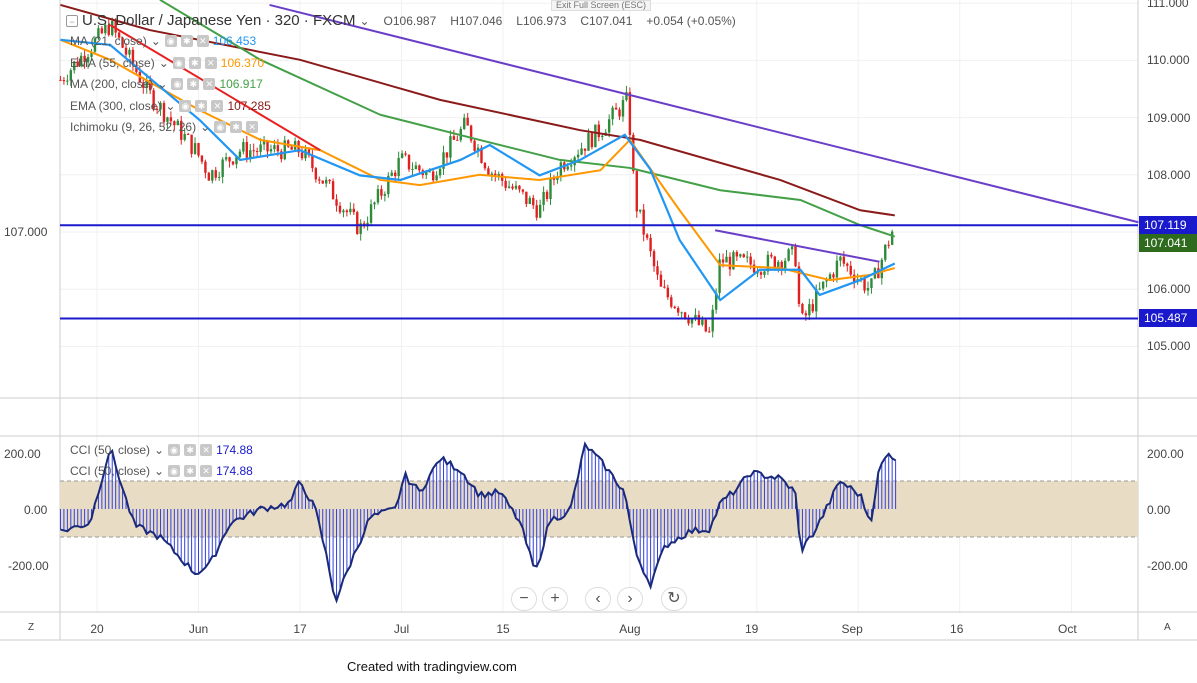 This screenshot has width=1197, height=683. Describe the element at coordinates (108, 41) in the screenshot. I see `indicator-label: MA (21, close)` at that location.